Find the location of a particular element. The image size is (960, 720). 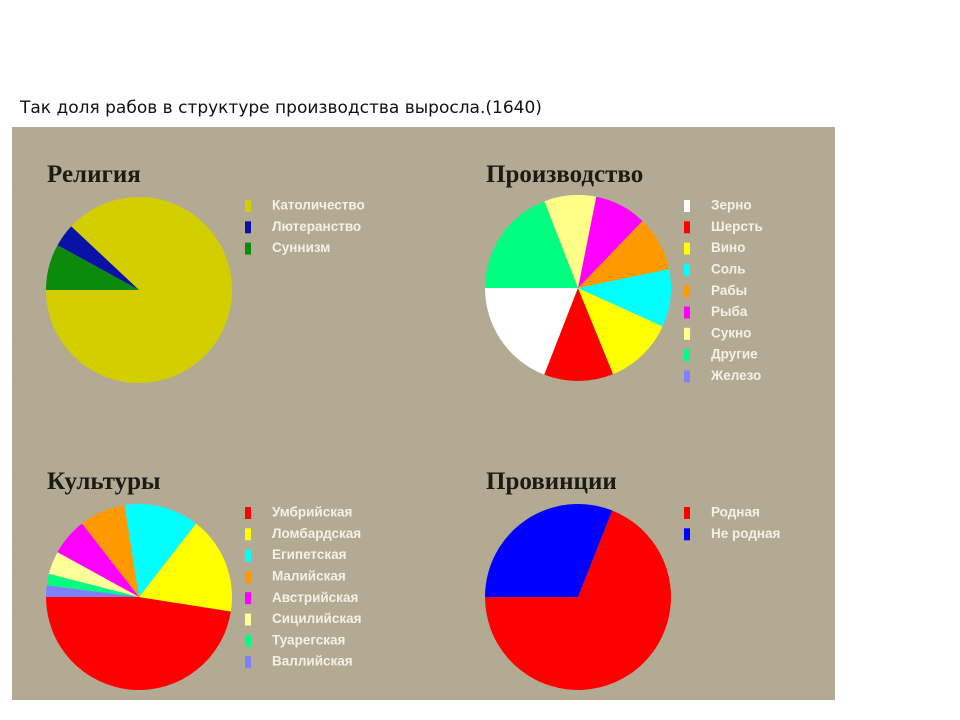

legend-label: Соль is located at coordinates (728, 268).